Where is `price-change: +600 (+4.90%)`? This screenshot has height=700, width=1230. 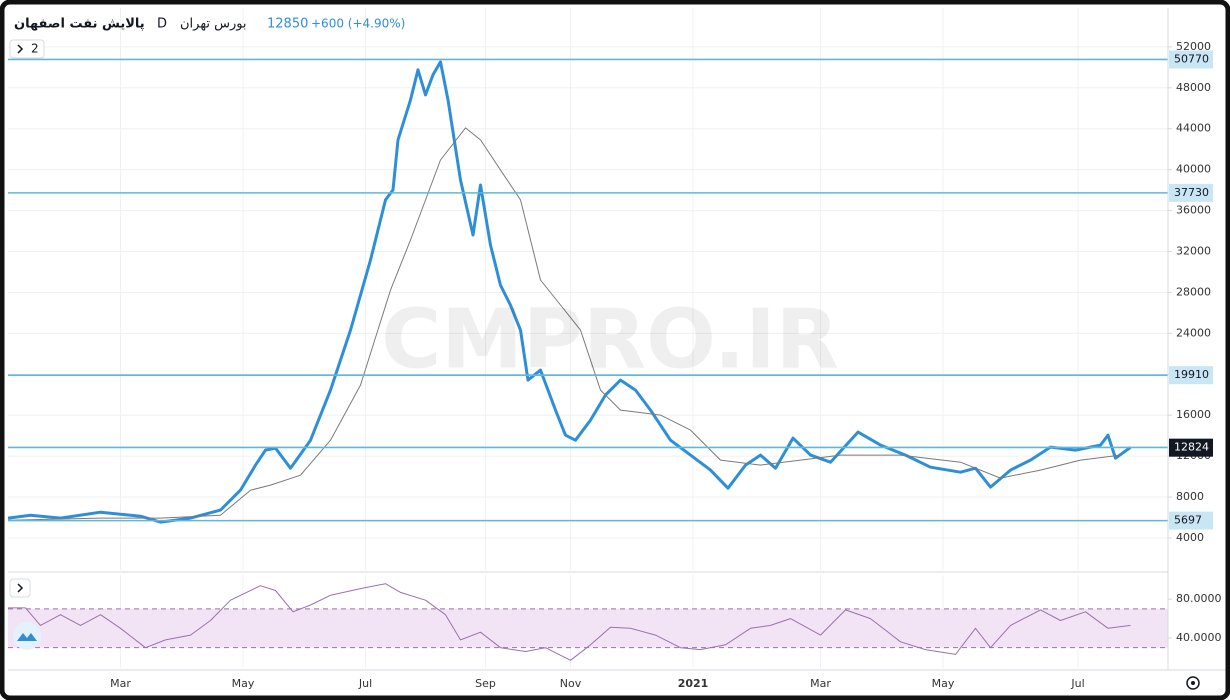 price-change: +600 (+4.90%) is located at coordinates (358, 24).